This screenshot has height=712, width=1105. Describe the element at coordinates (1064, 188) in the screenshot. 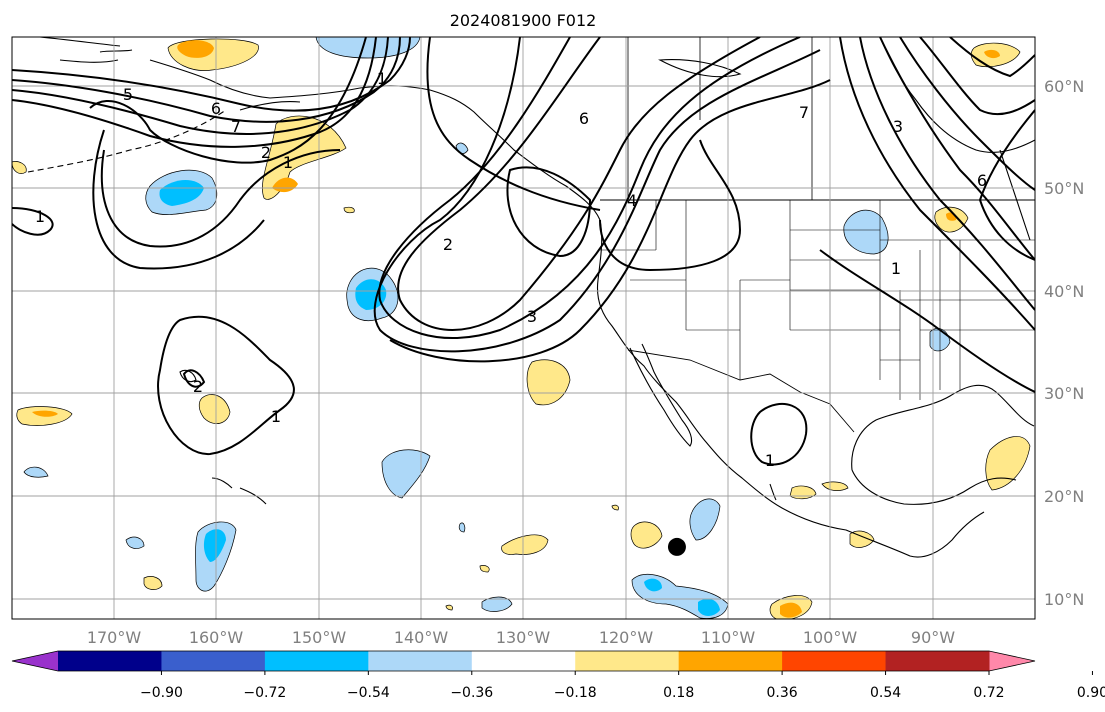

I see `lat-tick-label: 50°N` at that location.